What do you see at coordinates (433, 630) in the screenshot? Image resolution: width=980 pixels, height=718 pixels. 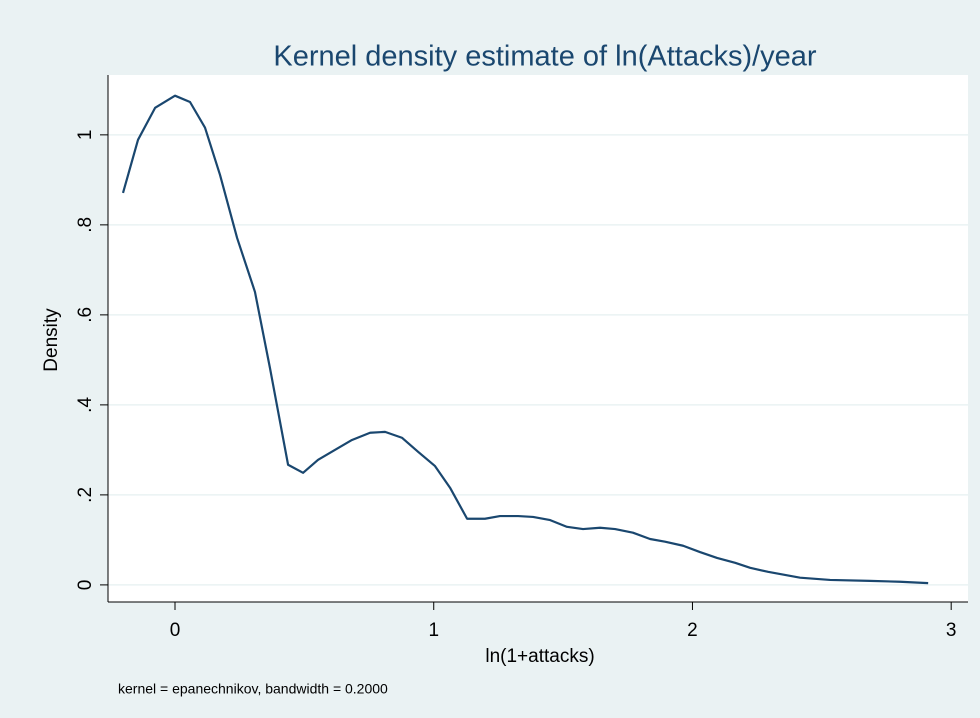 I see `x-tick-label: 1` at bounding box center [433, 630].